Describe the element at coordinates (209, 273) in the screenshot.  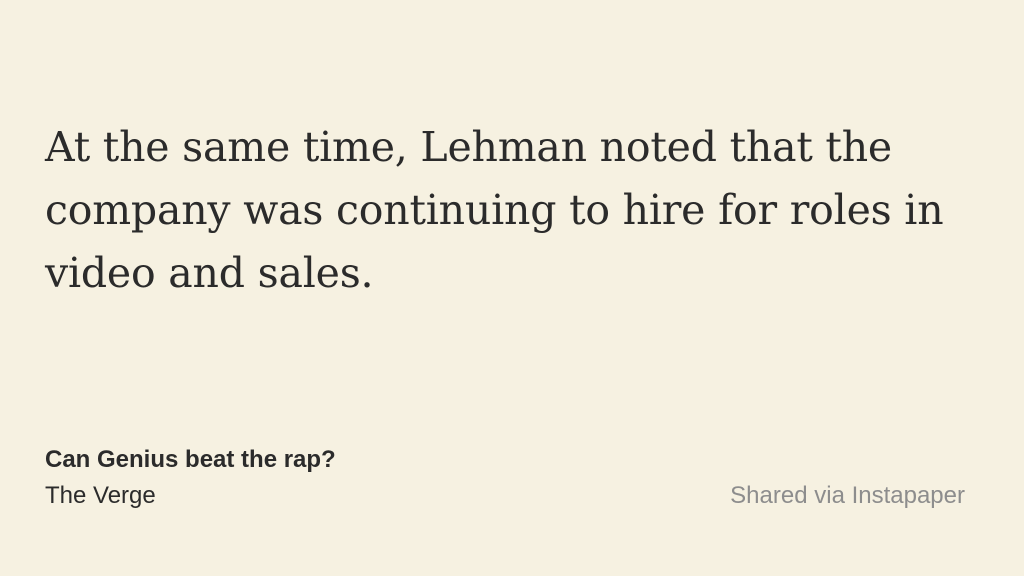
I see `quote-line-3: video and sales.` at that location.